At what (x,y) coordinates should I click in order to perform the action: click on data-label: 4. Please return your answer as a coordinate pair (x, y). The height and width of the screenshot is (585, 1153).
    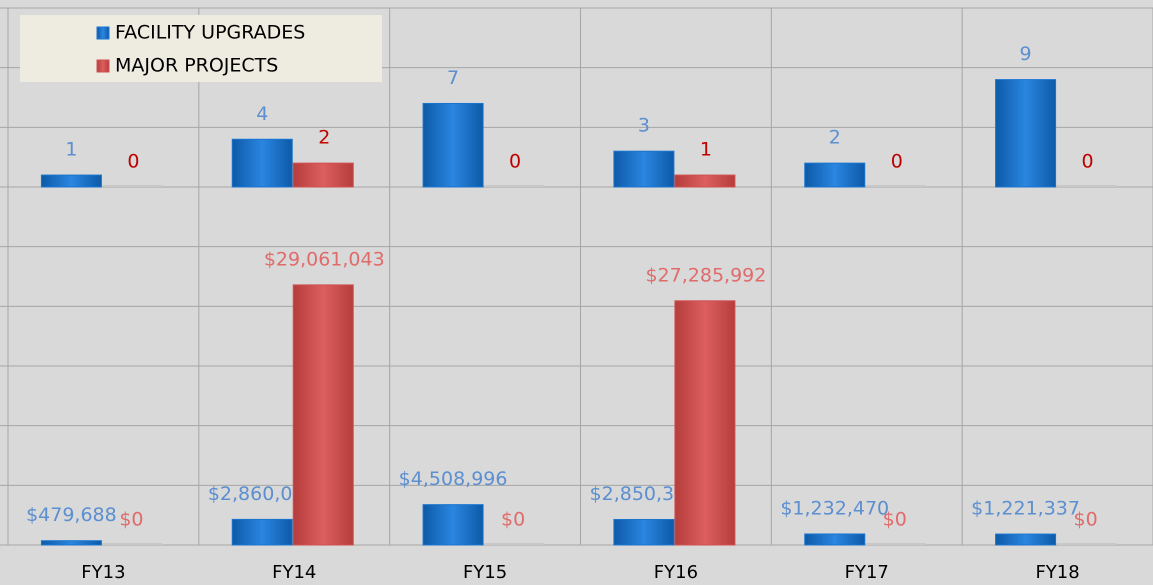
    Looking at the image, I should click on (262, 114).